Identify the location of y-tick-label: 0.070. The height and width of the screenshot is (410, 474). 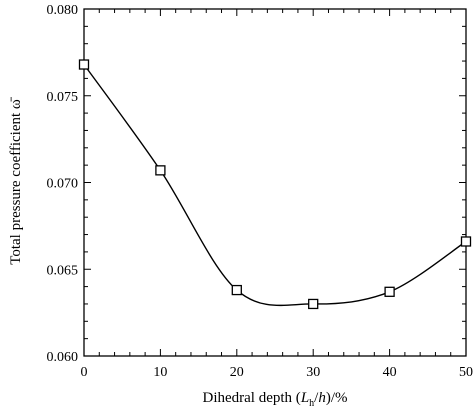
(63, 184).